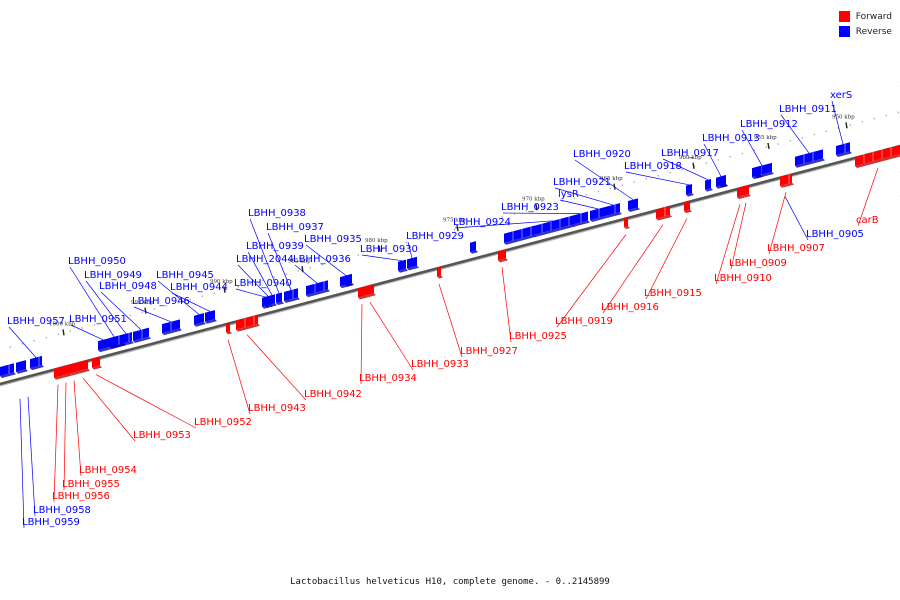 Image resolution: width=900 pixels, height=600 pixels. Describe the element at coordinates (84, 366) in the screenshot. I see `fwd-lbhh_0953-gene` at that location.